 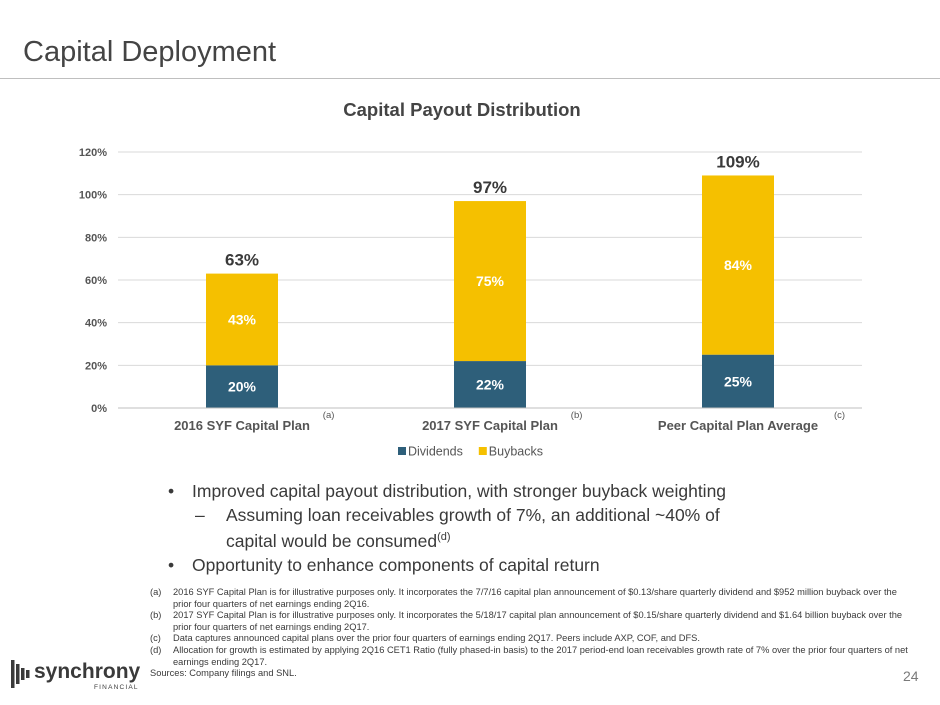 I want to click on legend-label: Buybacks, so click(x=516, y=452).